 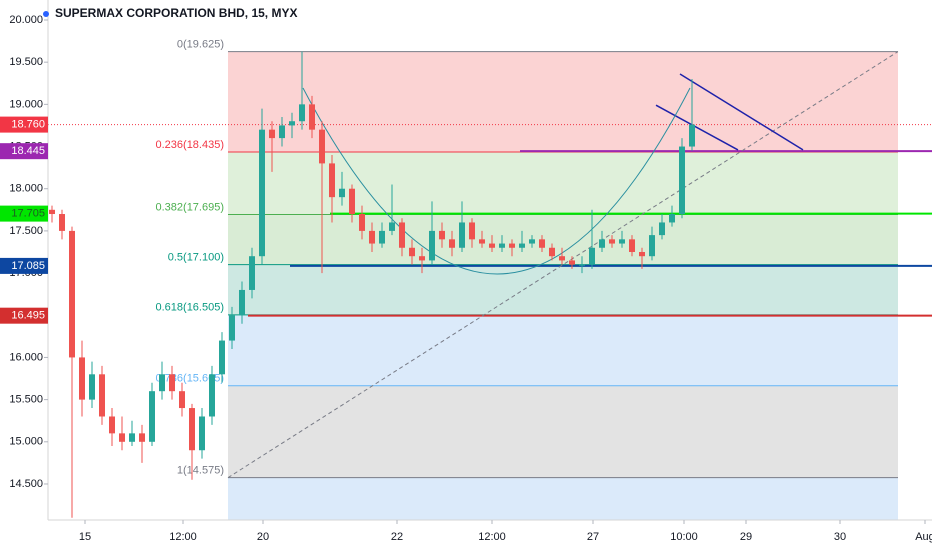 I want to click on y-tick-label: 14.500, so click(x=26, y=484).